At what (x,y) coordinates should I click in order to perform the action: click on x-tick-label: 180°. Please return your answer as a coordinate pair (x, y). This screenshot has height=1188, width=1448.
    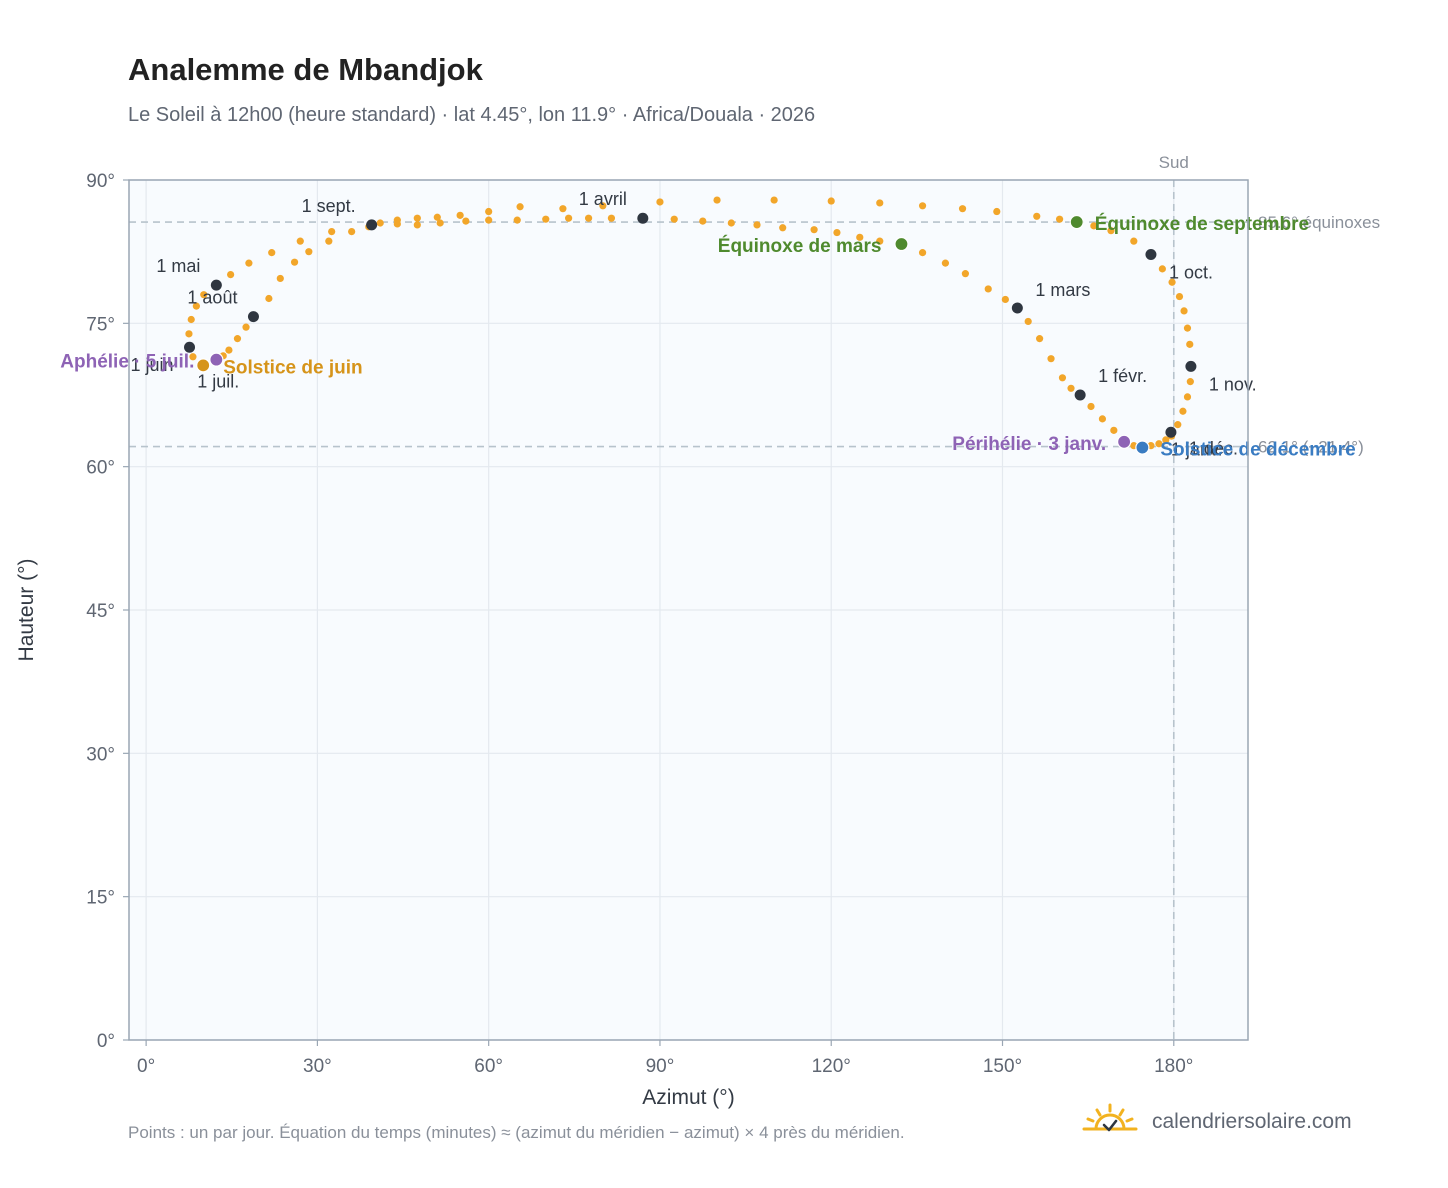
    Looking at the image, I should click on (1173, 1066).